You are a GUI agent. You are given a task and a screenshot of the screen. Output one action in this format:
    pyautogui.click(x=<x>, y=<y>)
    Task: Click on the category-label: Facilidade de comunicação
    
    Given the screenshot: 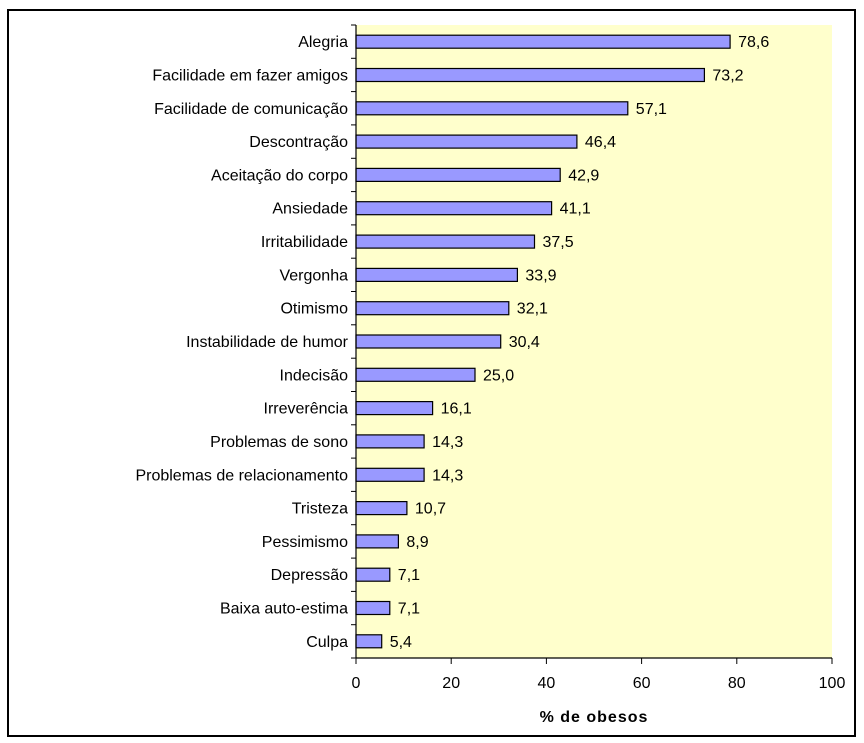 What is the action you would take?
    pyautogui.click(x=251, y=109)
    